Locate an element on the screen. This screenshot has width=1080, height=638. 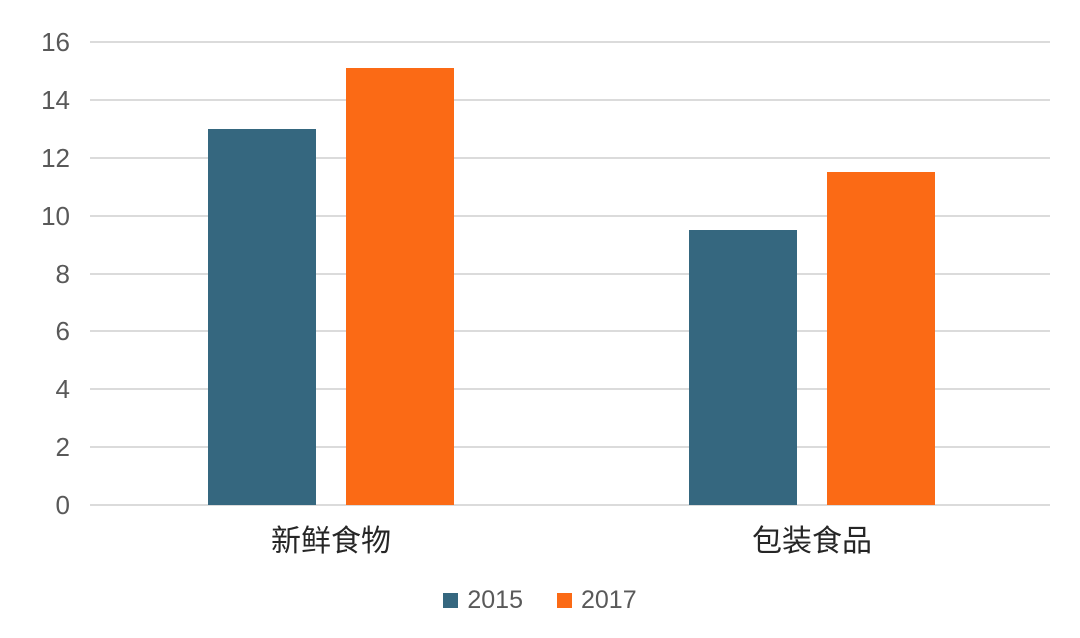
y-axis-tick-label: 8 is located at coordinates (62, 273).